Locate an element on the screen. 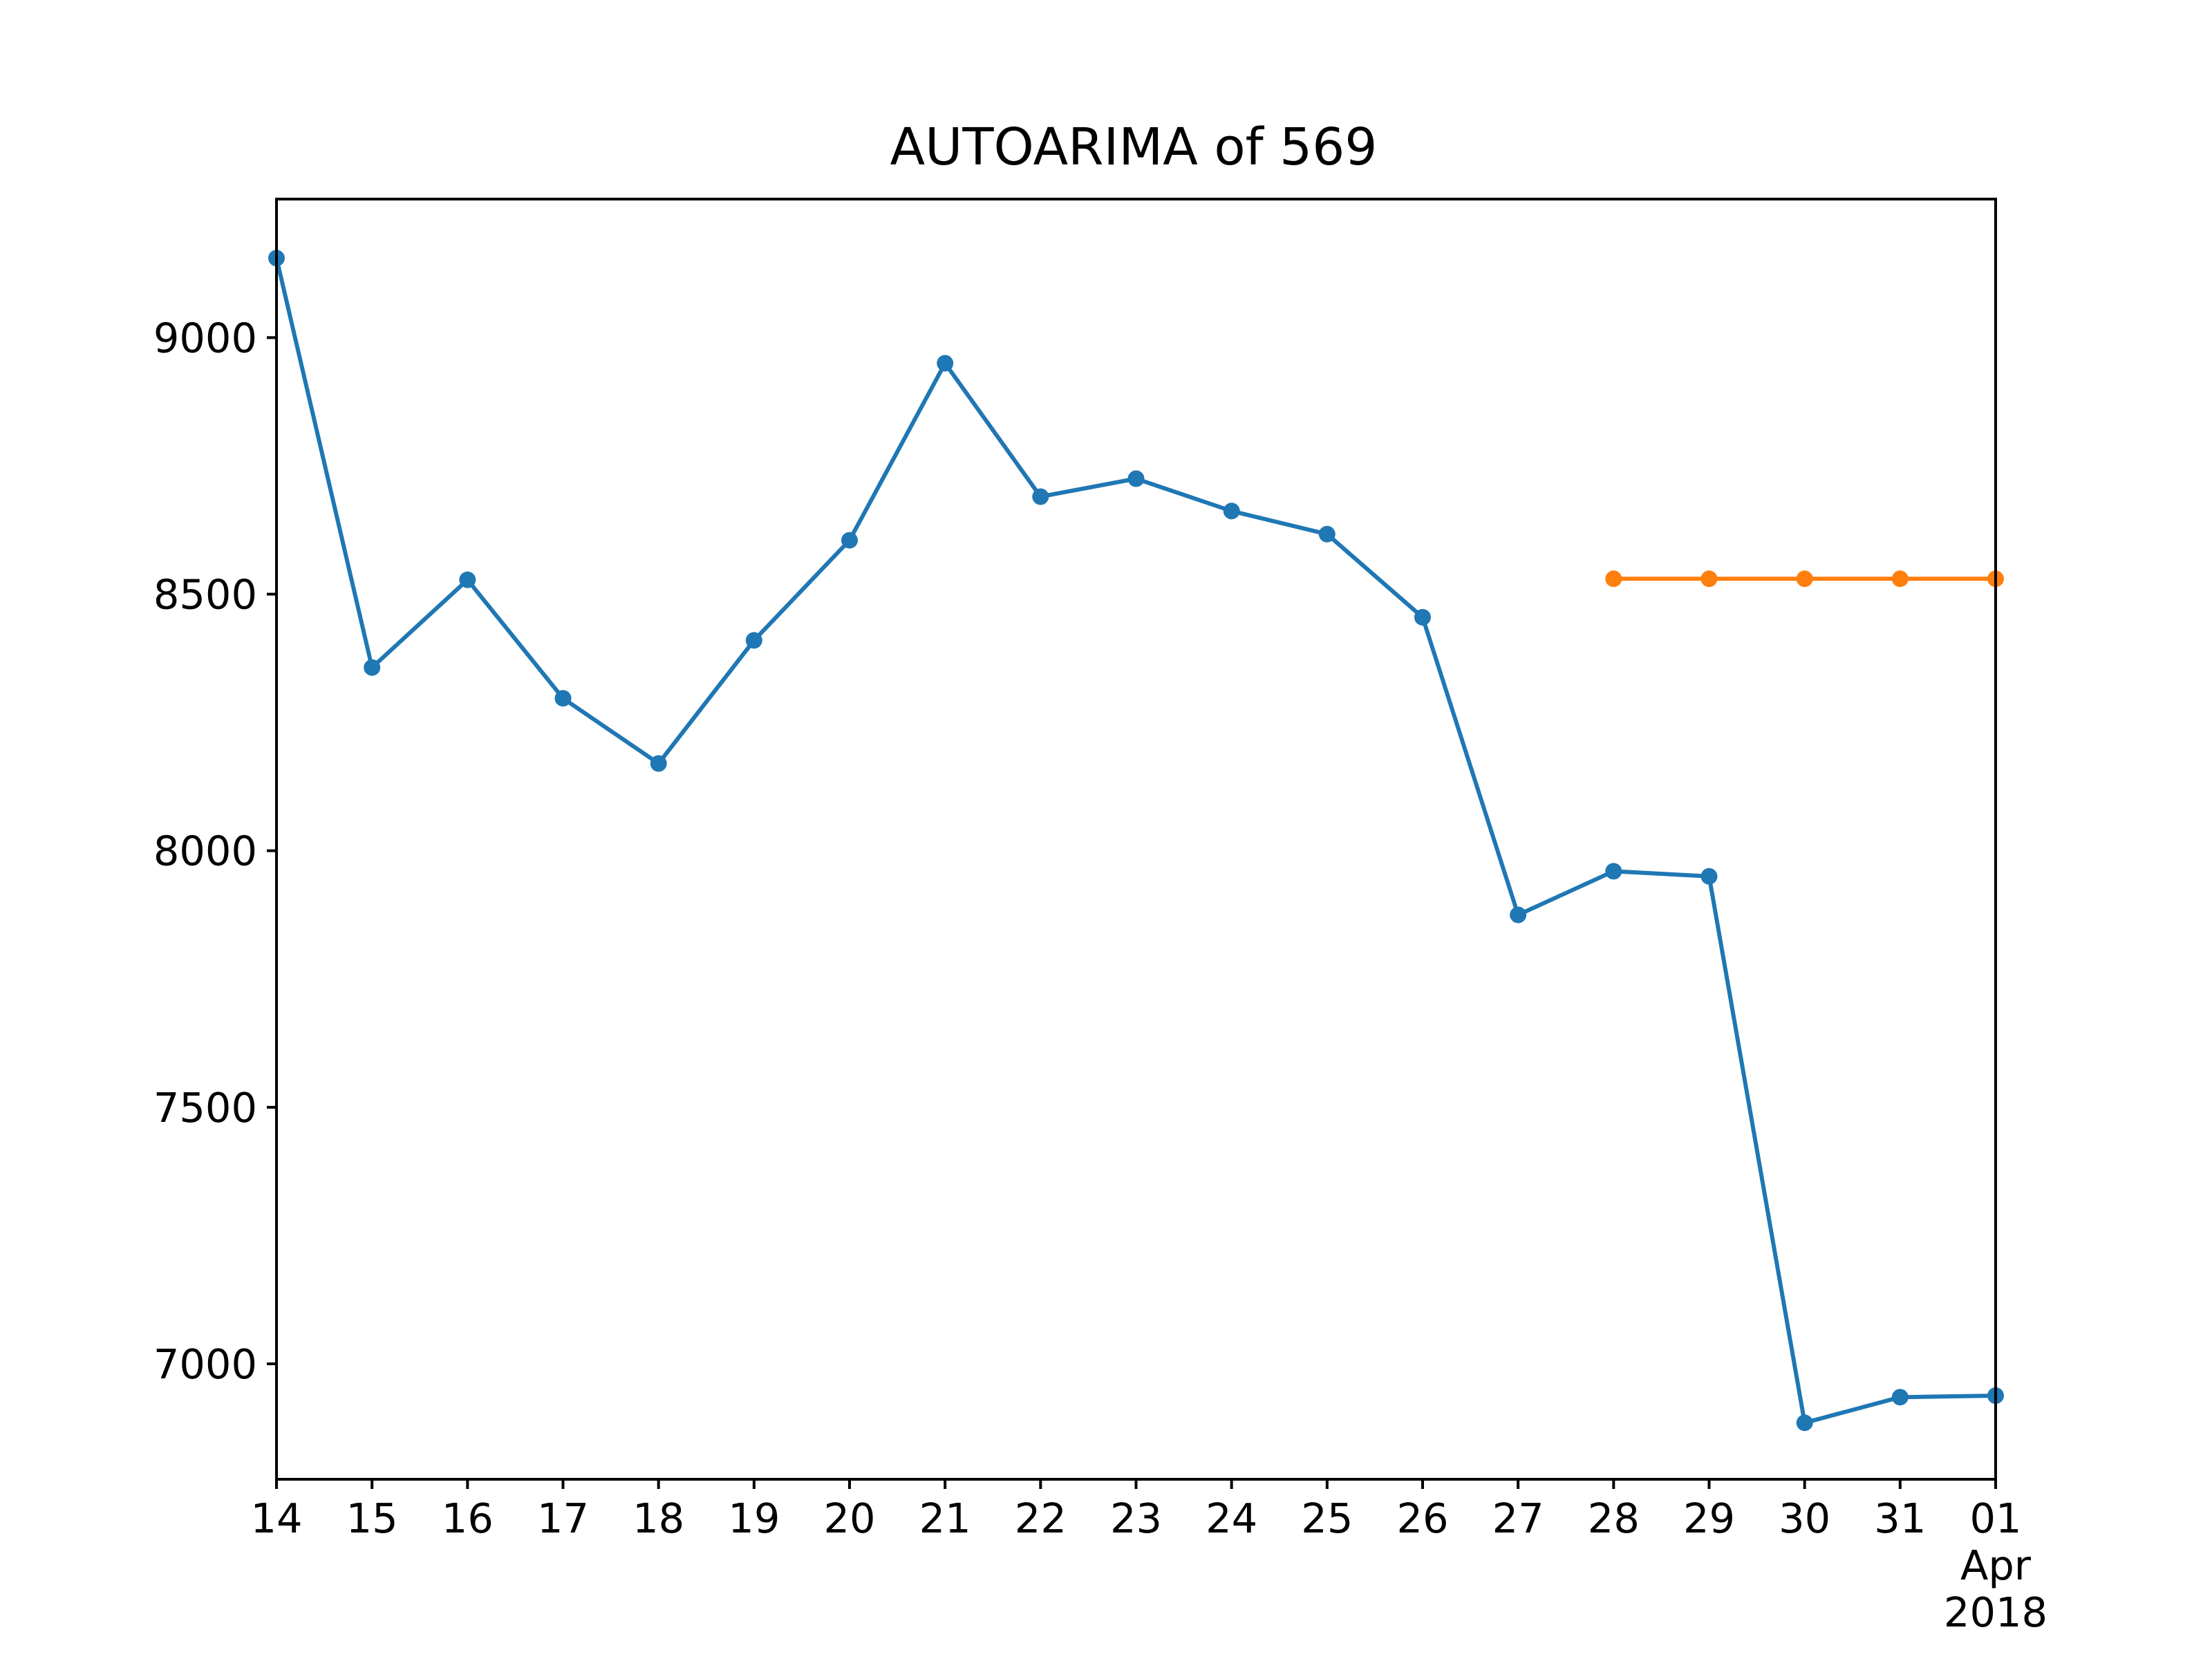 This screenshot has height=1659, width=2212. y-tick-label: 8000 is located at coordinates (205, 851).